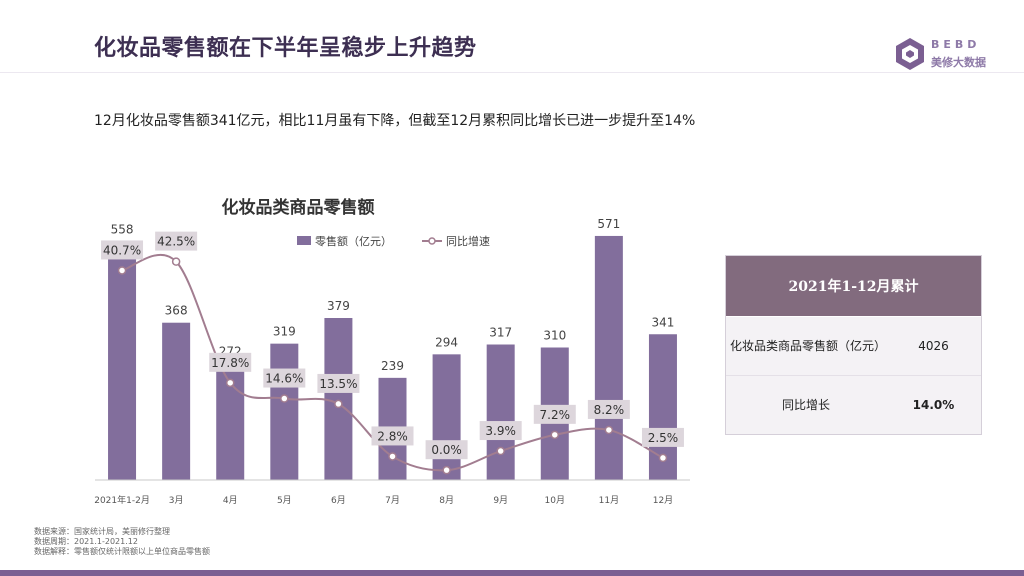  I want to click on logo-text-en: BEBD, so click(956, 44).